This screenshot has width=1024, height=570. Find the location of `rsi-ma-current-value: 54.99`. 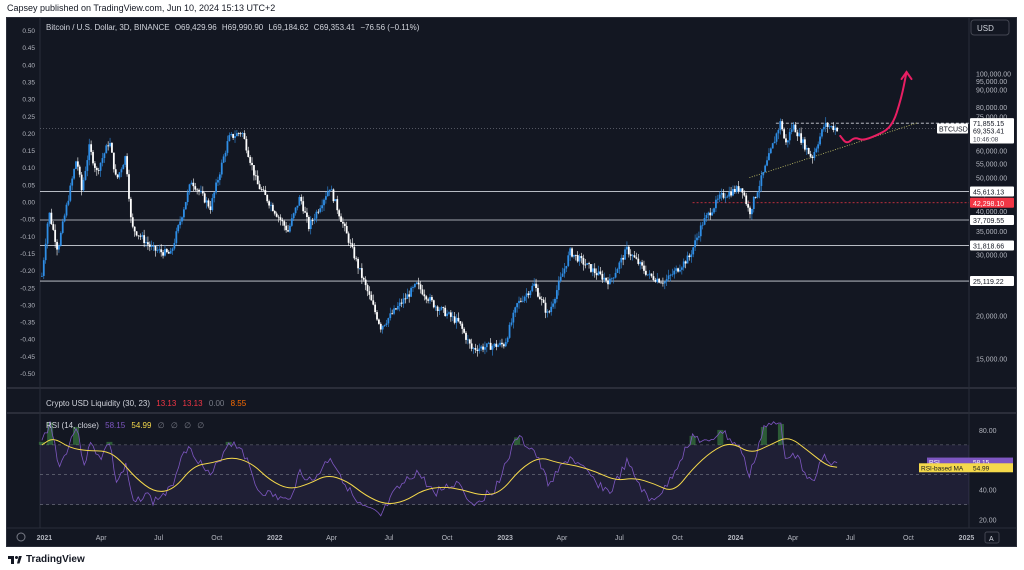

rsi-ma-current-value: 54.99 is located at coordinates (141, 425).